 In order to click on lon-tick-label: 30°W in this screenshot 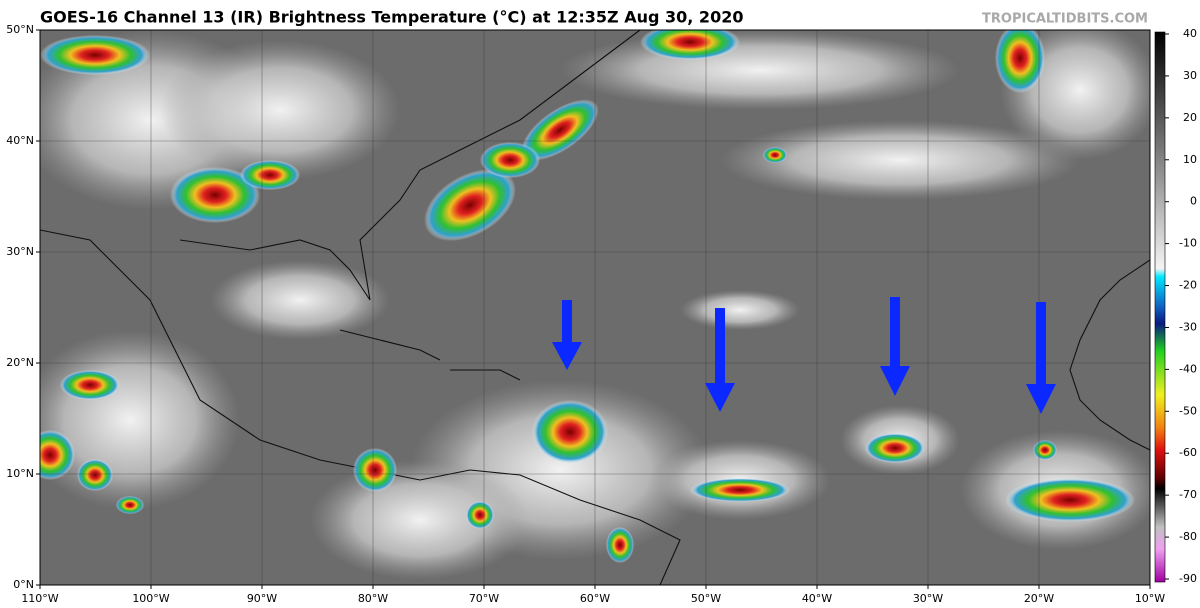, I will do `click(928, 598)`.